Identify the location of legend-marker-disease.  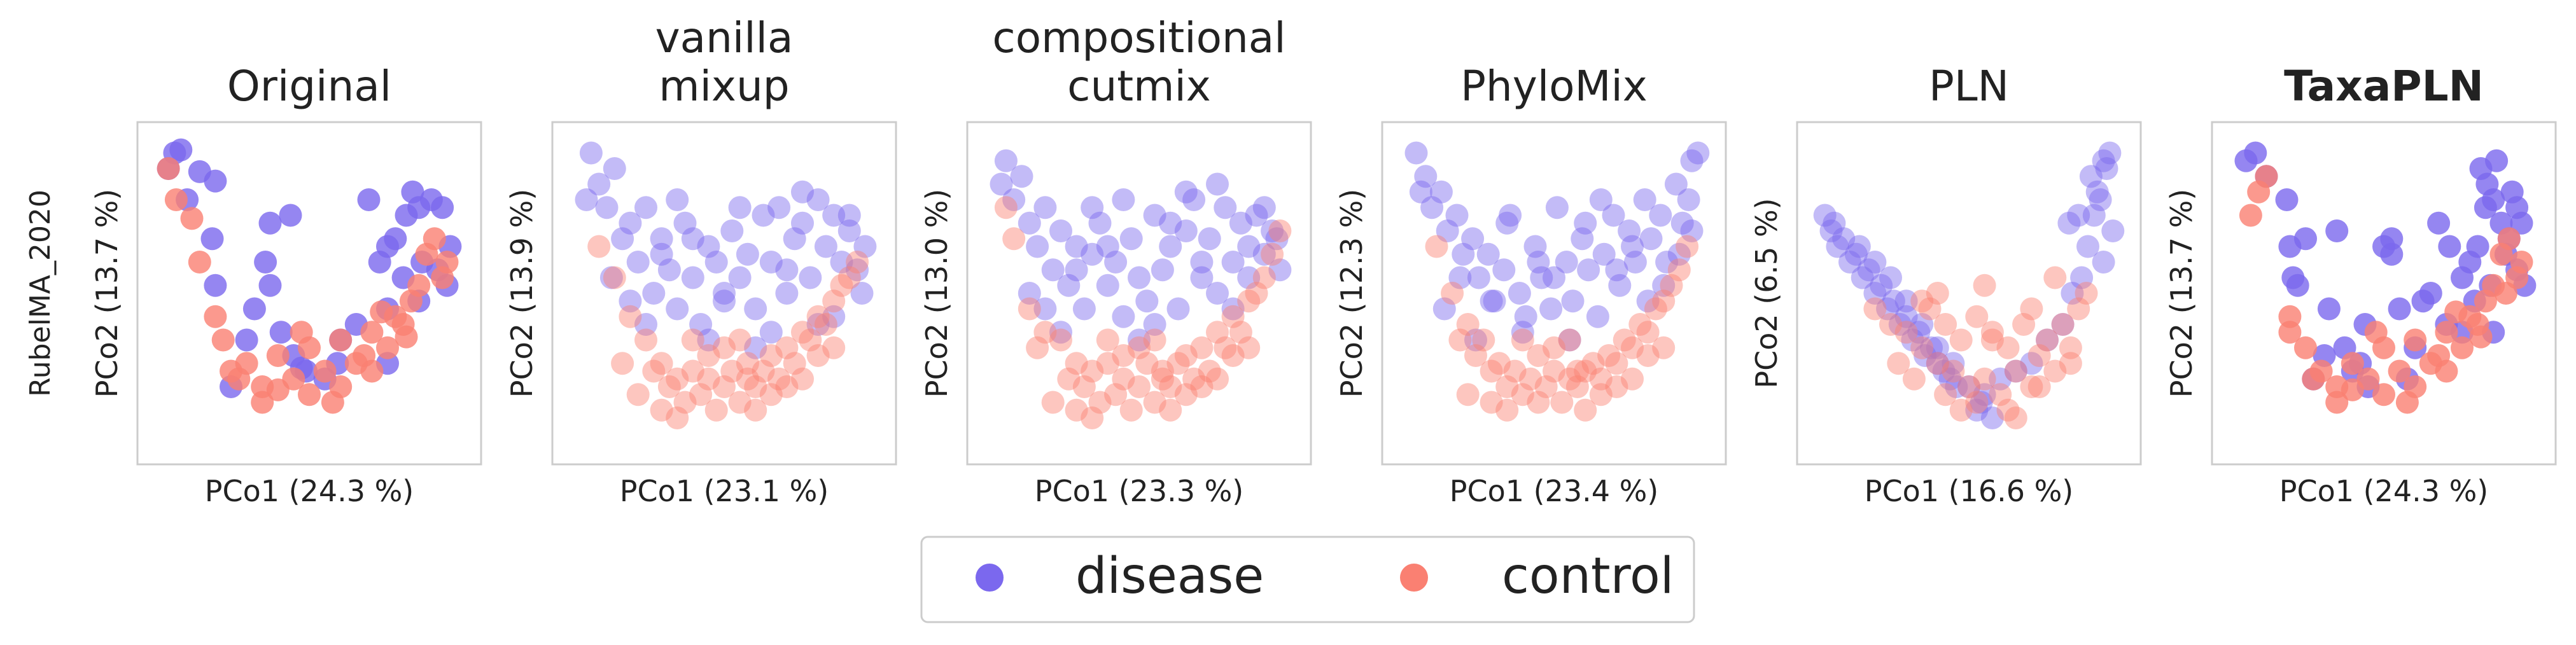
(990, 578).